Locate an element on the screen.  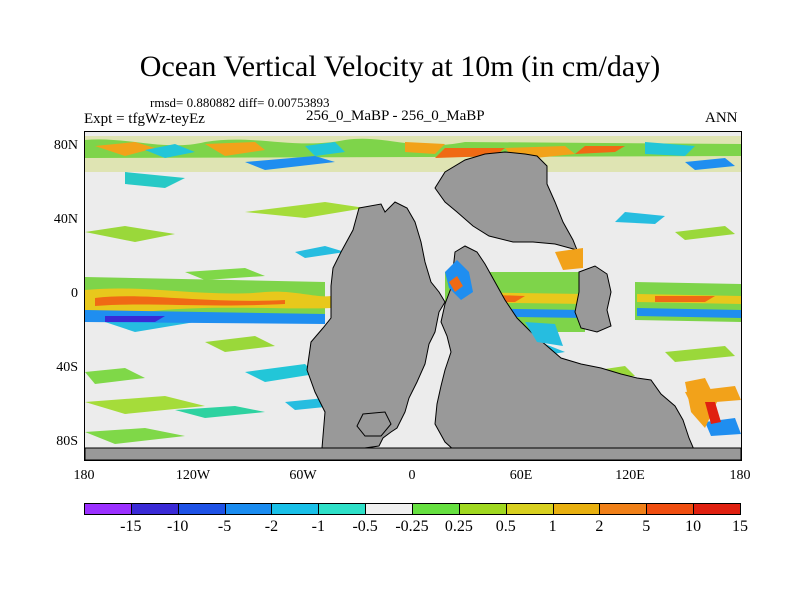
colorbar-label: -10 is located at coordinates (178, 526).